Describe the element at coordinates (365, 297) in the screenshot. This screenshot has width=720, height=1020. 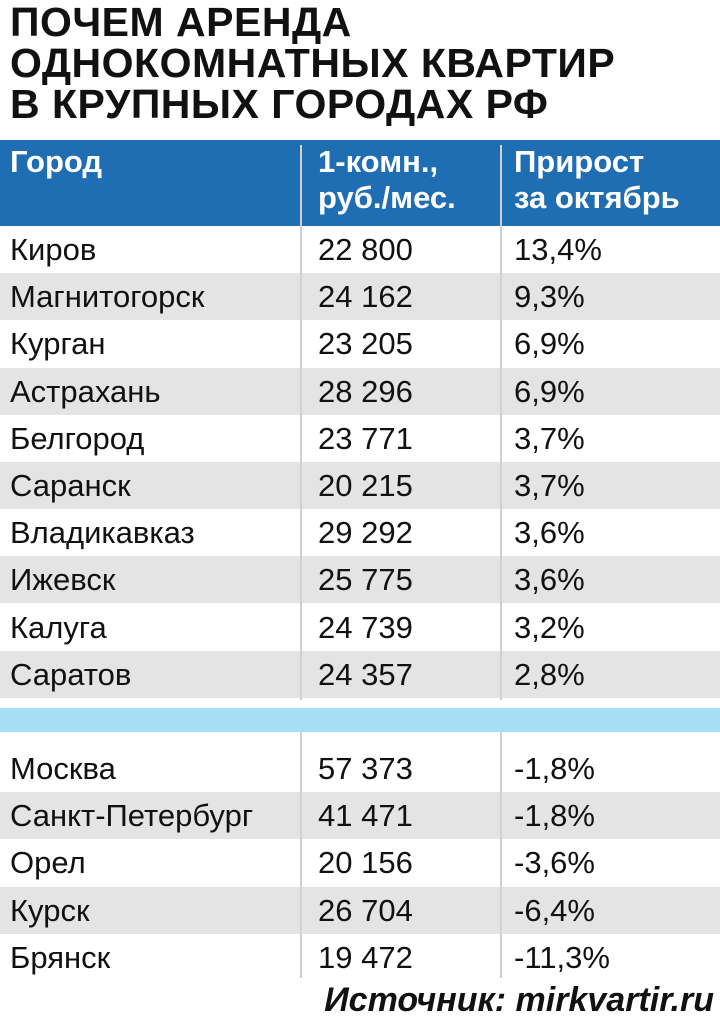
I see `table-cell: 24 162` at that location.